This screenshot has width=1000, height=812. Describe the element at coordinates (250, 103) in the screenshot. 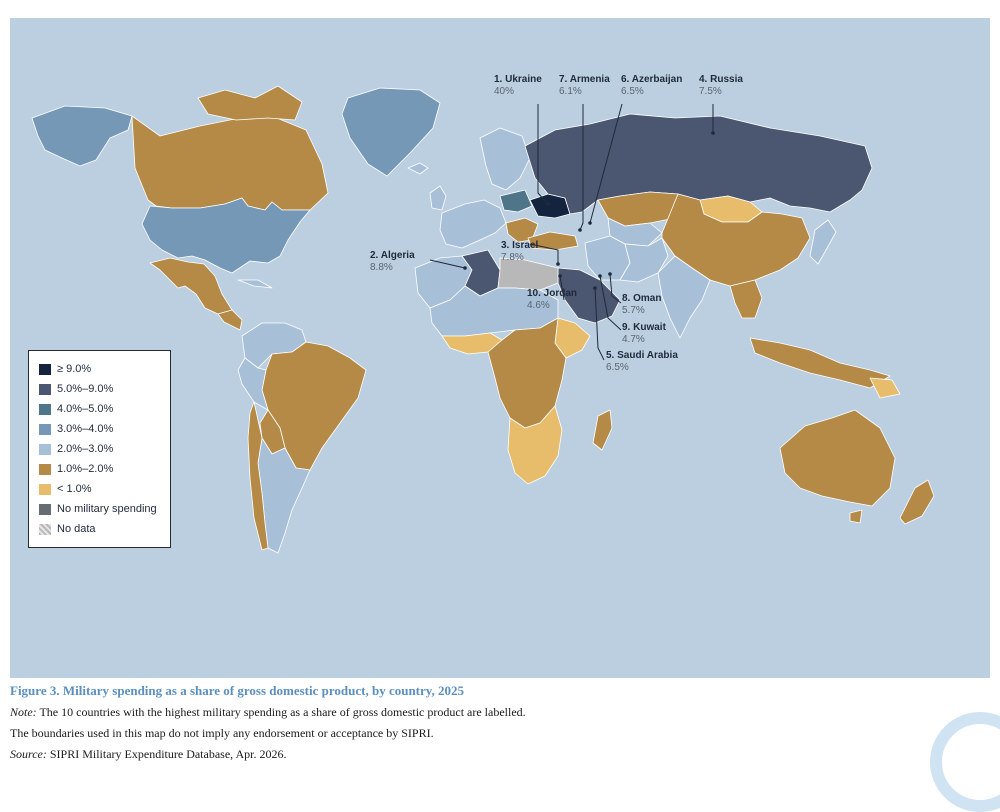

I see `country-arctic-islands` at that location.